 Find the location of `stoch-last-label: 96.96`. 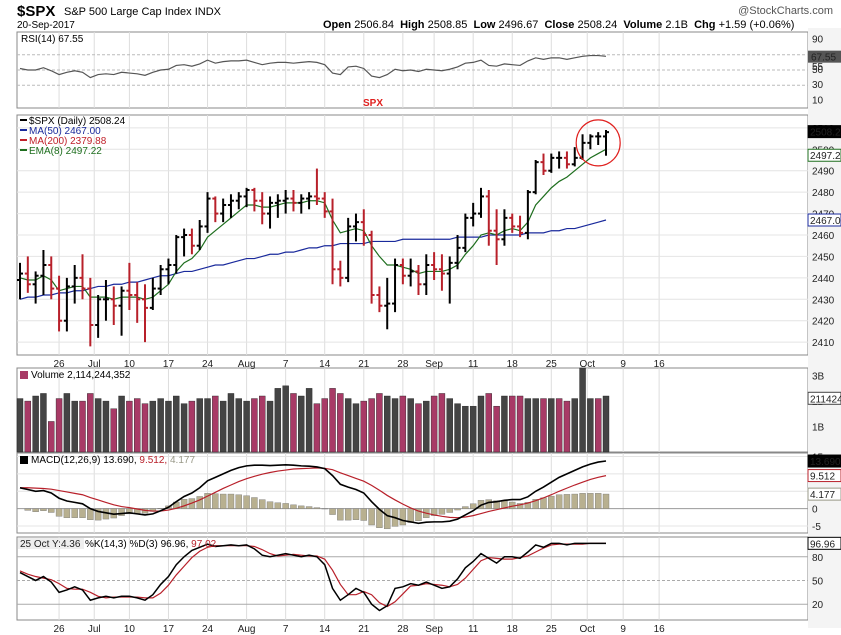

stoch-last-label: 96.96 is located at coordinates (822, 544).